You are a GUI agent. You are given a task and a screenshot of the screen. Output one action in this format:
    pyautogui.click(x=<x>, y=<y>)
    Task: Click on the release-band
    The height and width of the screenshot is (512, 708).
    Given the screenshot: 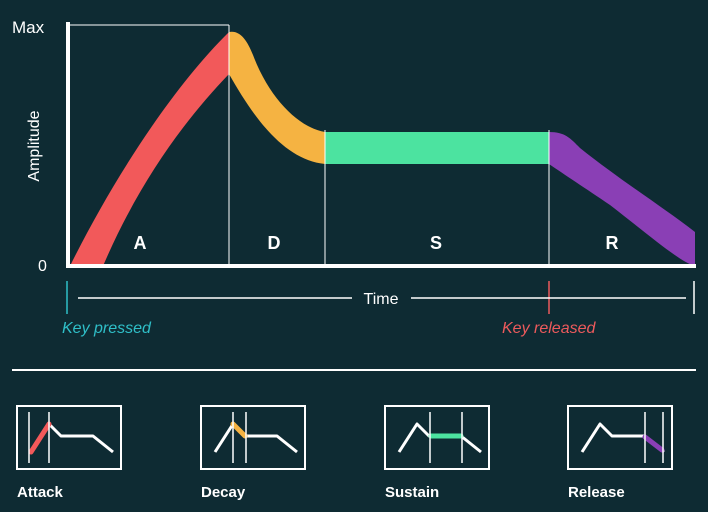 What is the action you would take?
    pyautogui.click(x=622, y=199)
    